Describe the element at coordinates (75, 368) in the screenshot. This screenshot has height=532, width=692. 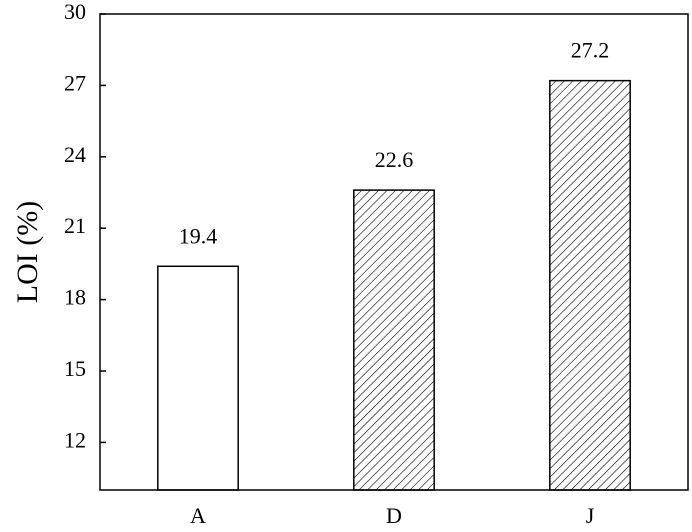
I see `y-tick-label: 15` at that location.